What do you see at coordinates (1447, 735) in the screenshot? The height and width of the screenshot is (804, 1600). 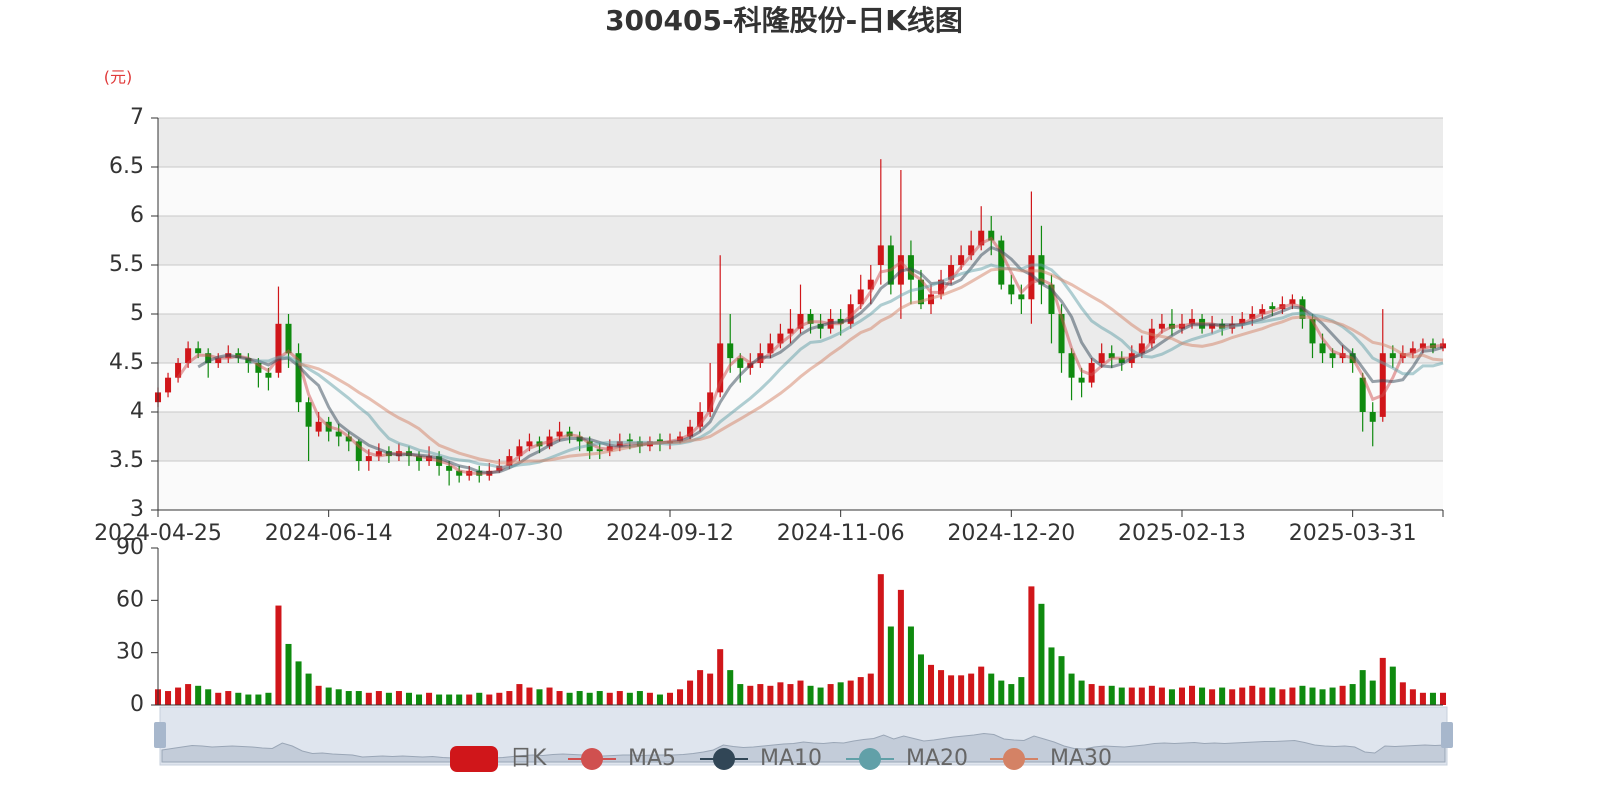 I see `zoom-handle-right` at bounding box center [1447, 735].